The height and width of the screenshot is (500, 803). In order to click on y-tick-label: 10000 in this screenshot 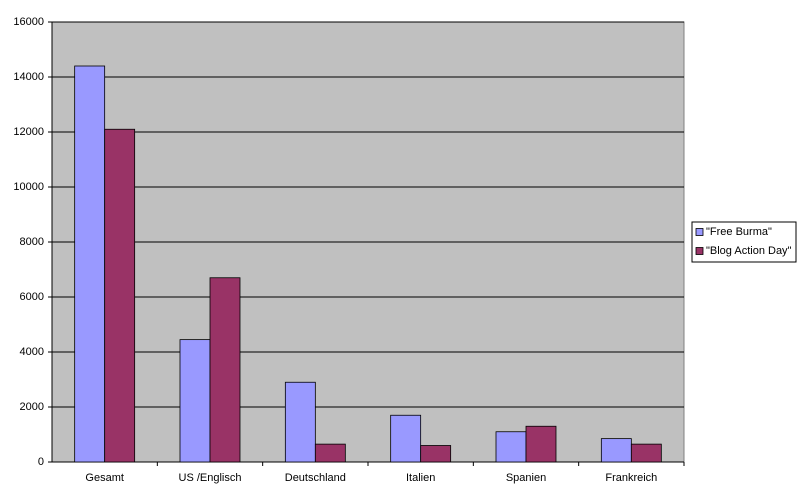, I will do `click(28, 187)`.